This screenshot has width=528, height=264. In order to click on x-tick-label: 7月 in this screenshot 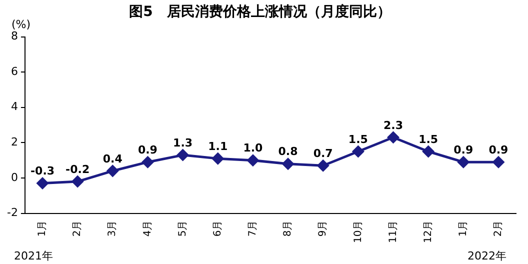, I will do `click(253, 228)`.